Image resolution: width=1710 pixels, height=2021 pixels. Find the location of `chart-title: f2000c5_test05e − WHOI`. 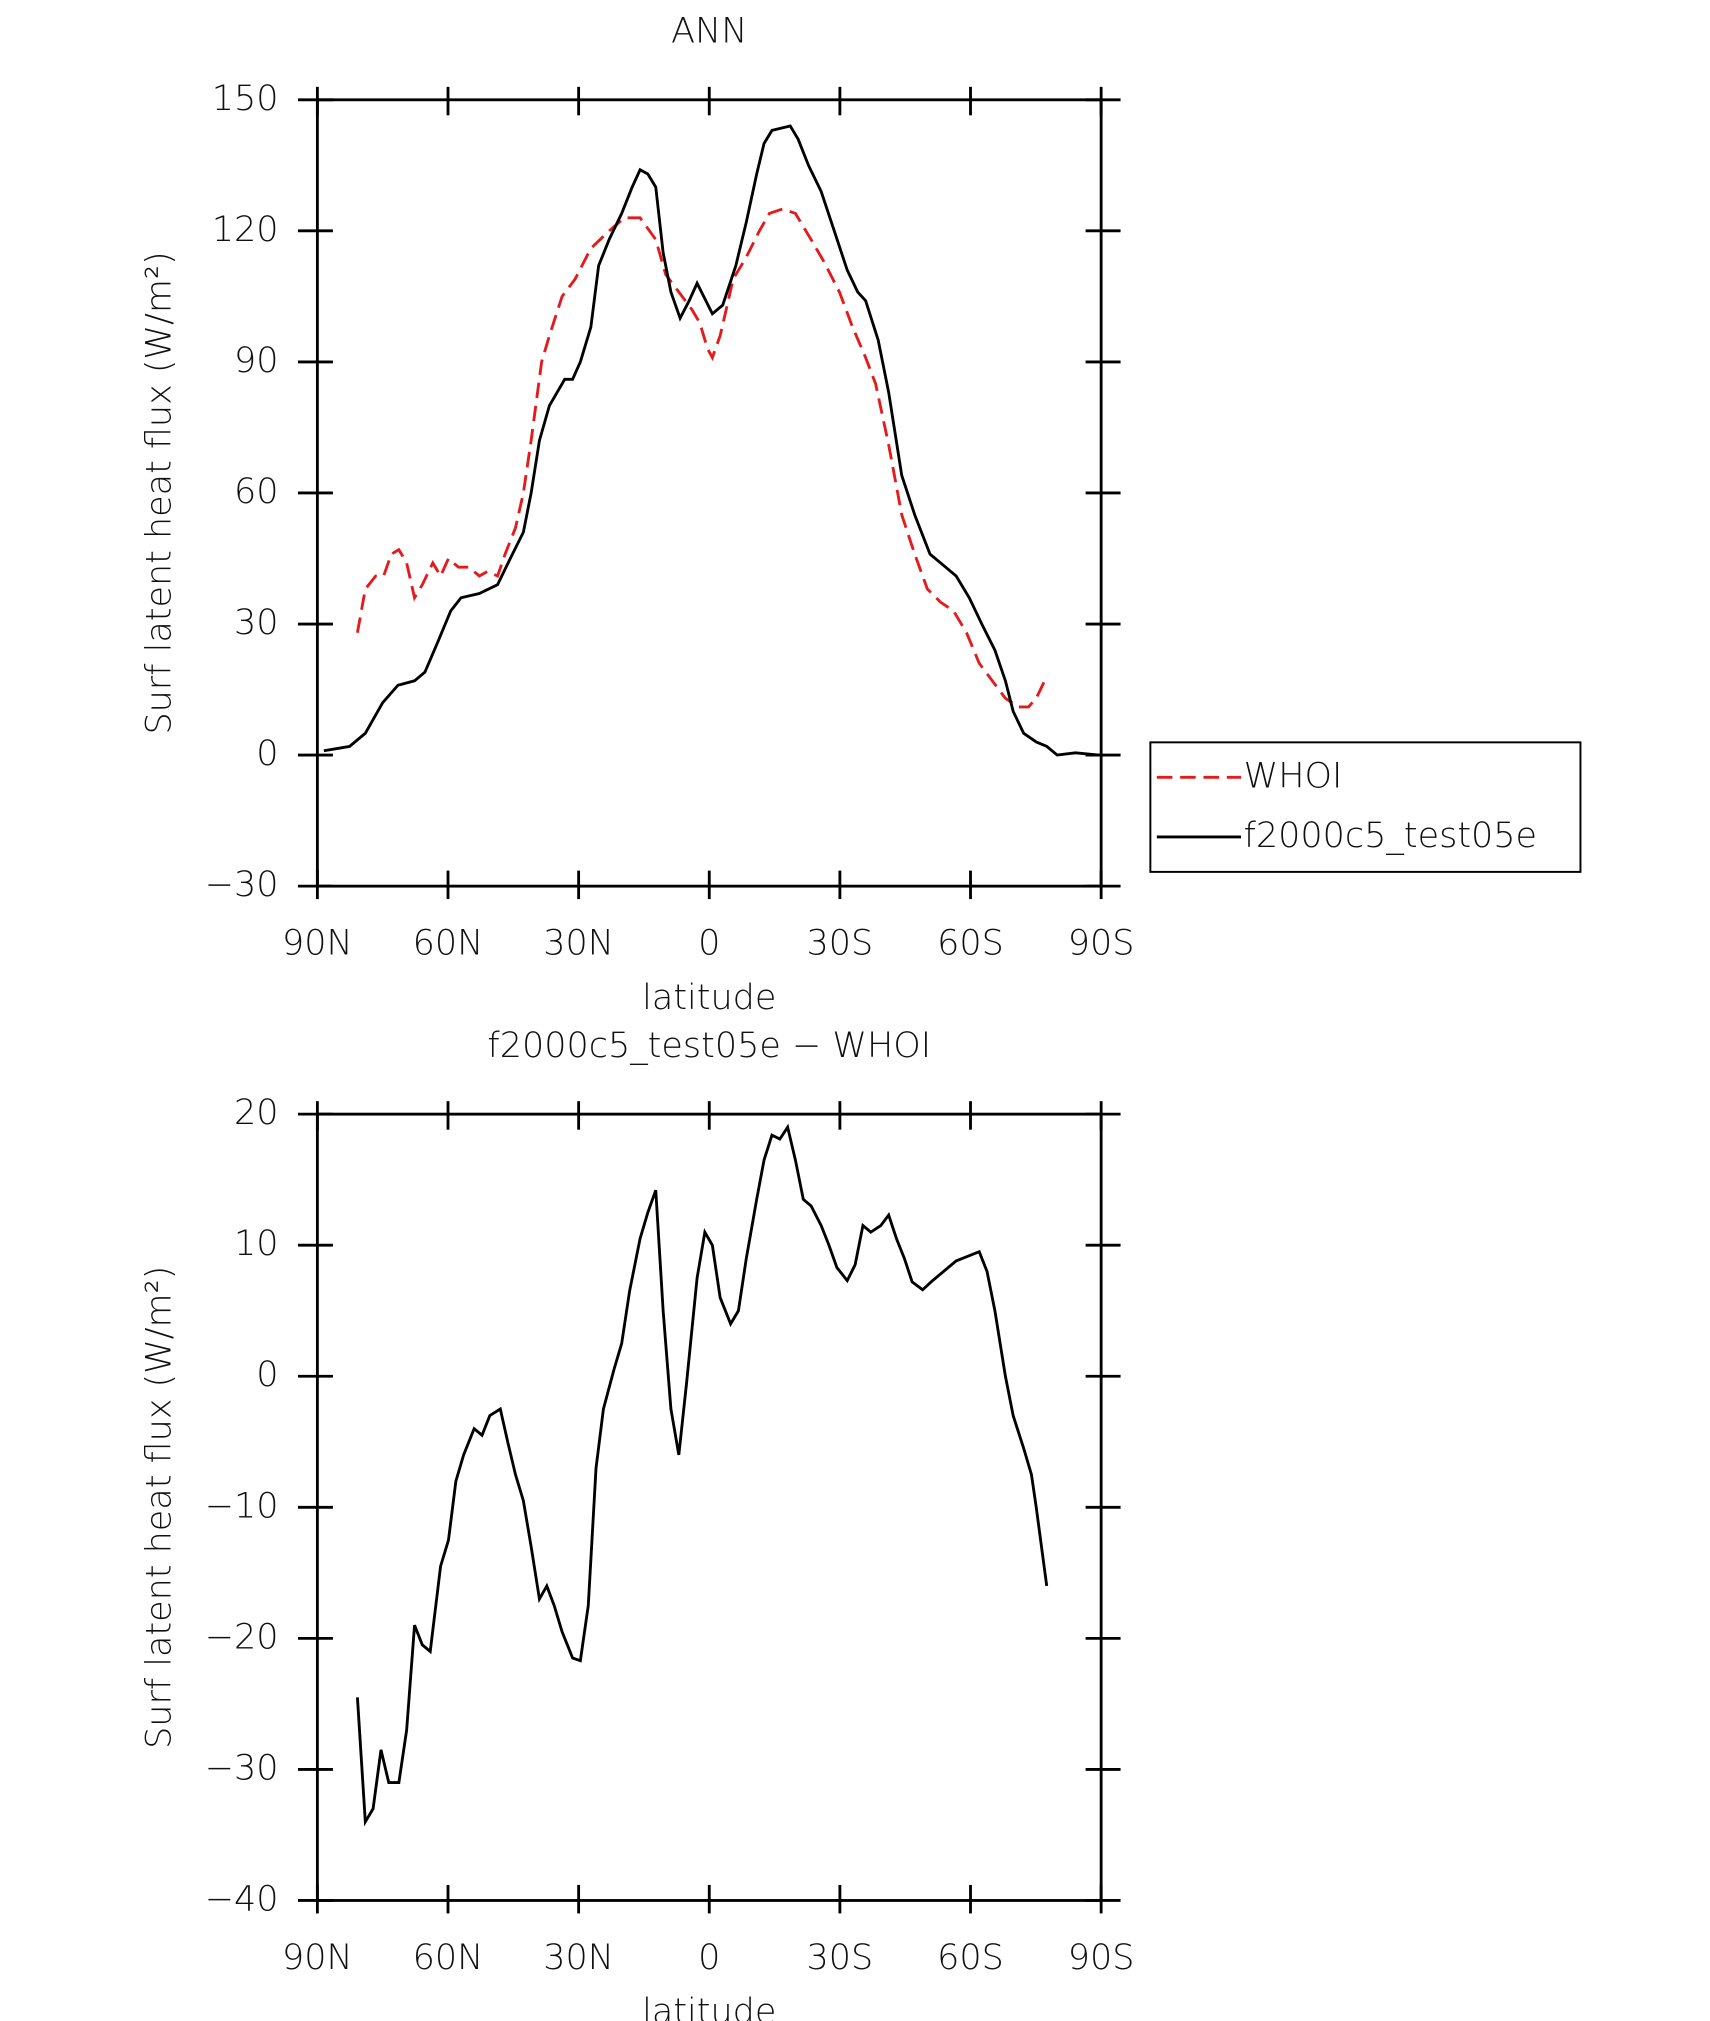

chart-title: f2000c5_test05e − WHOI is located at coordinates (709, 1046).